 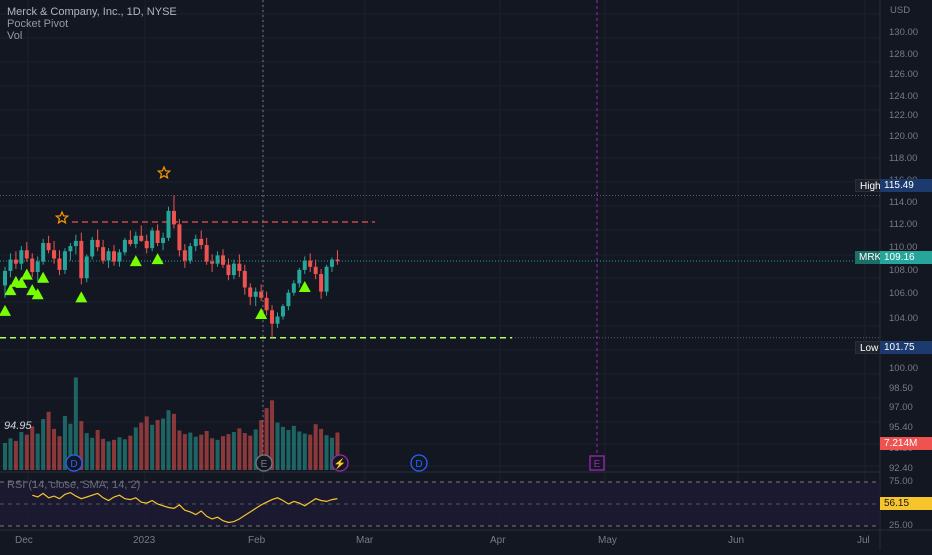 What do you see at coordinates (903, 224) in the screenshot?
I see `y-tick-label: 112.00` at bounding box center [903, 224].